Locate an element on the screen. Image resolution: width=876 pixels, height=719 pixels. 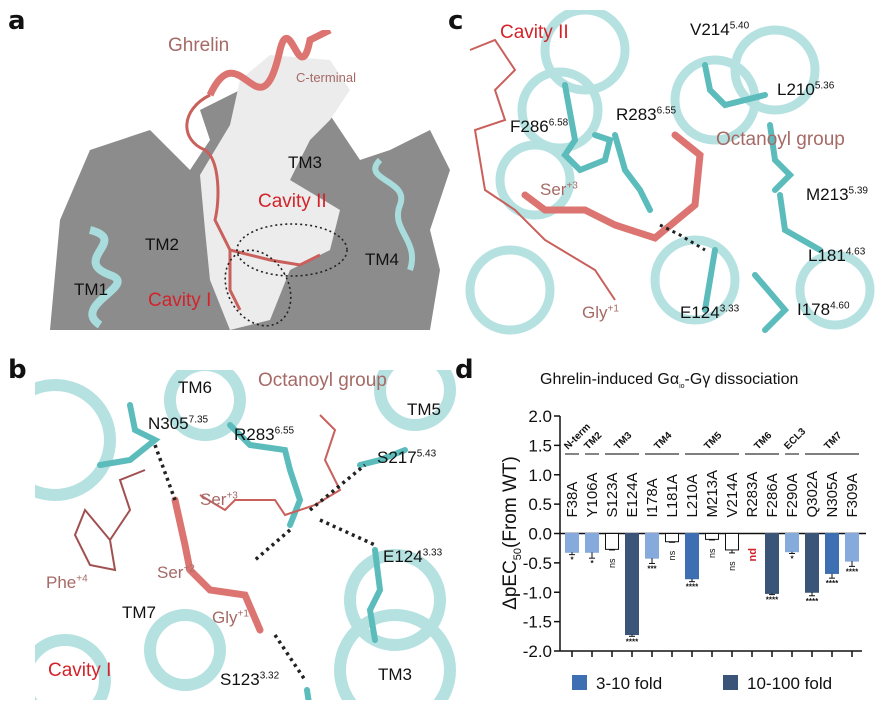
label-tm4: TM4 is located at coordinates (382, 259).